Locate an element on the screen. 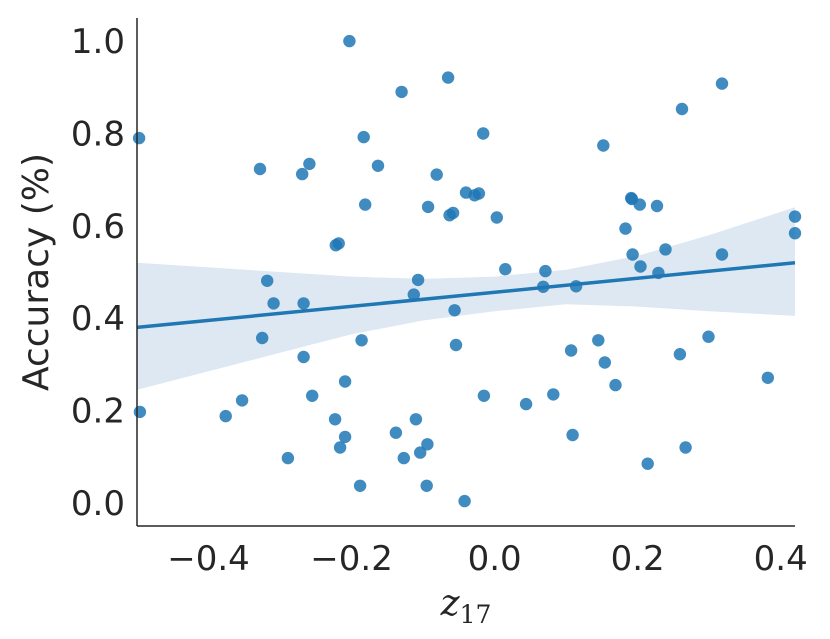 Image resolution: width=830 pixels, height=639 pixels. x-tick-label-3: 0.2 is located at coordinates (638, 559).